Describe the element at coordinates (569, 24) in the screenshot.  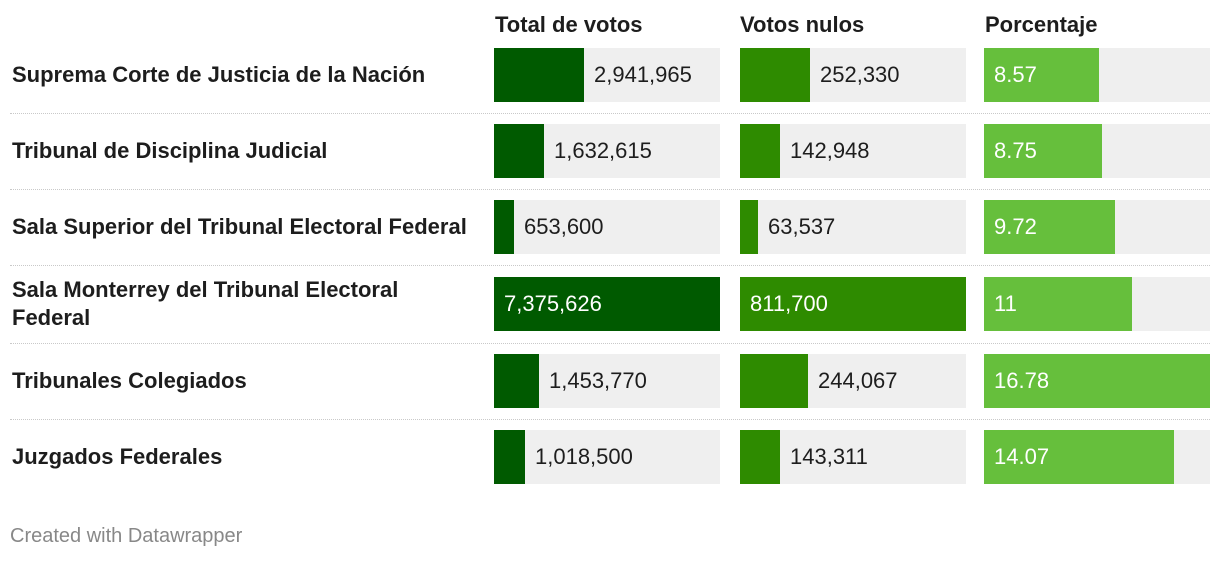
I see `header-total-votos: Total de votos` at that location.